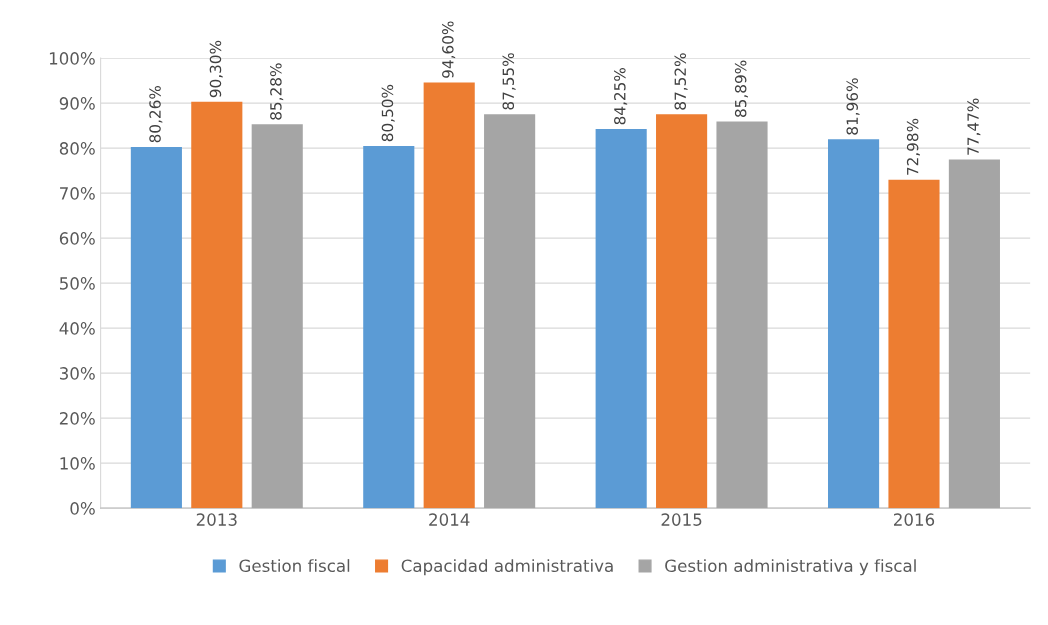  What do you see at coordinates (507, 567) in the screenshot?
I see `legend-label: Capacidad administrativa` at bounding box center [507, 567].